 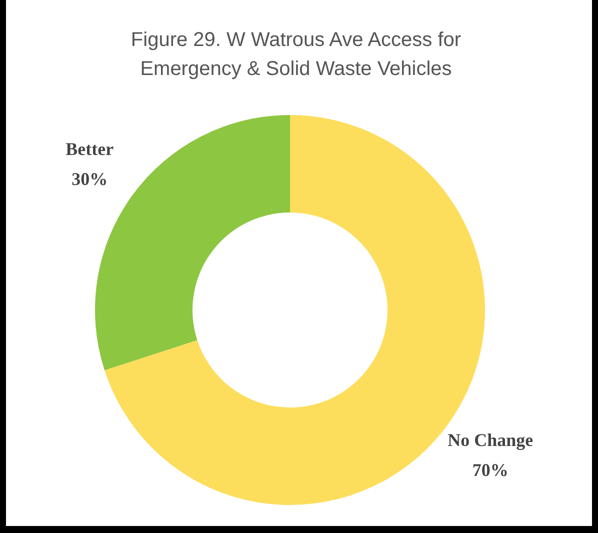 What do you see at coordinates (90, 179) in the screenshot?
I see `data-label: 30%` at bounding box center [90, 179].